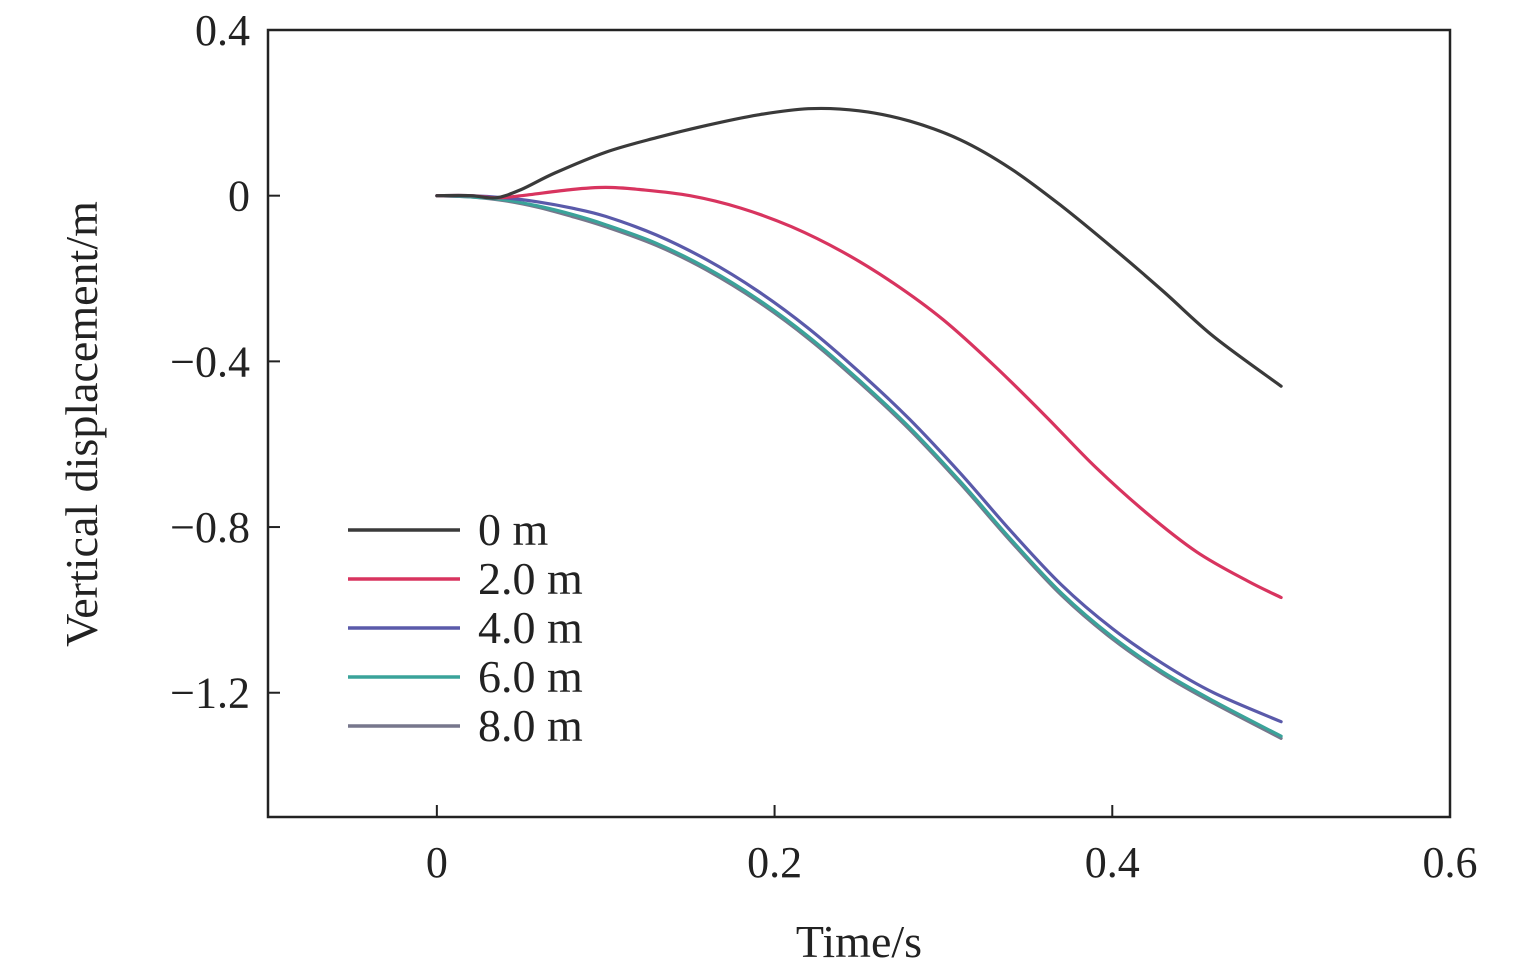  What do you see at coordinates (1112, 862) in the screenshot?
I see `x-tick-label: 0.4` at bounding box center [1112, 862].